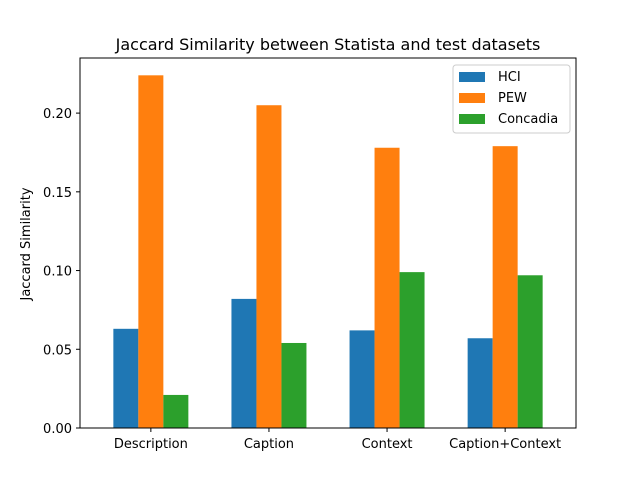 Image resolution: width=640 pixels, height=480 pixels. Describe the element at coordinates (472, 98) in the screenshot. I see `legend-swatch-pew` at that location.